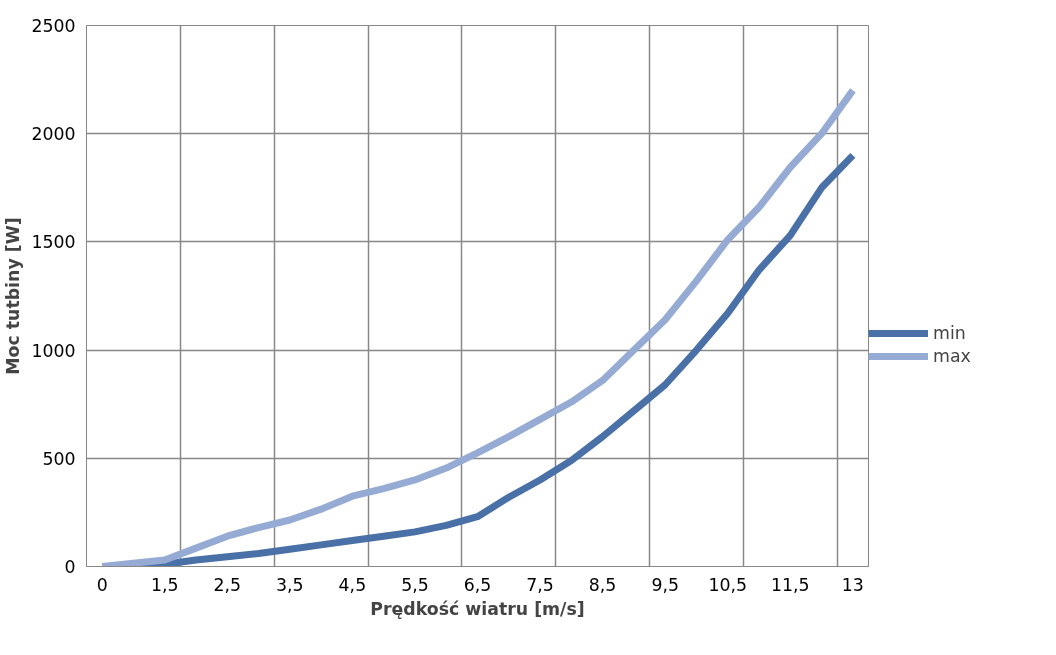  What do you see at coordinates (952, 356) in the screenshot?
I see `legend-label: max` at bounding box center [952, 356].